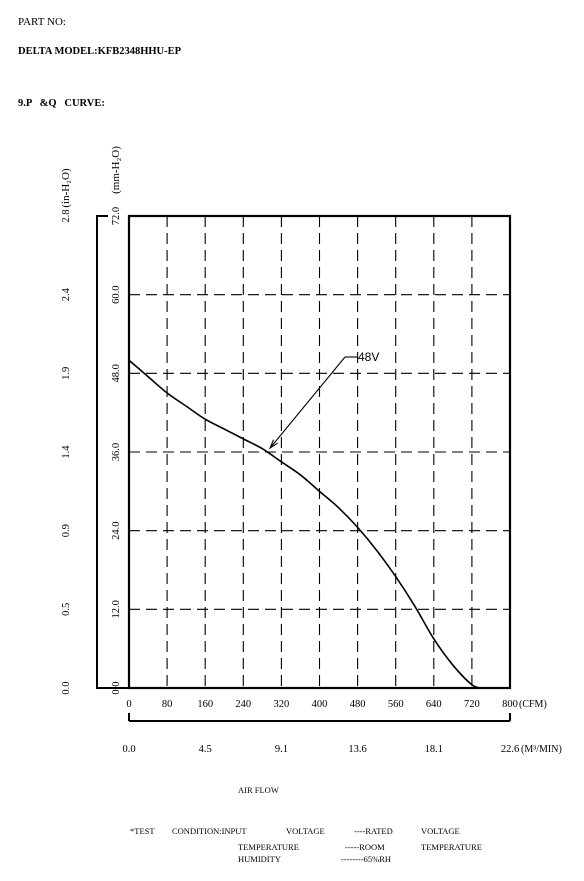  I want to click on y2-unit-label: (in-H₂O), so click(66, 188).